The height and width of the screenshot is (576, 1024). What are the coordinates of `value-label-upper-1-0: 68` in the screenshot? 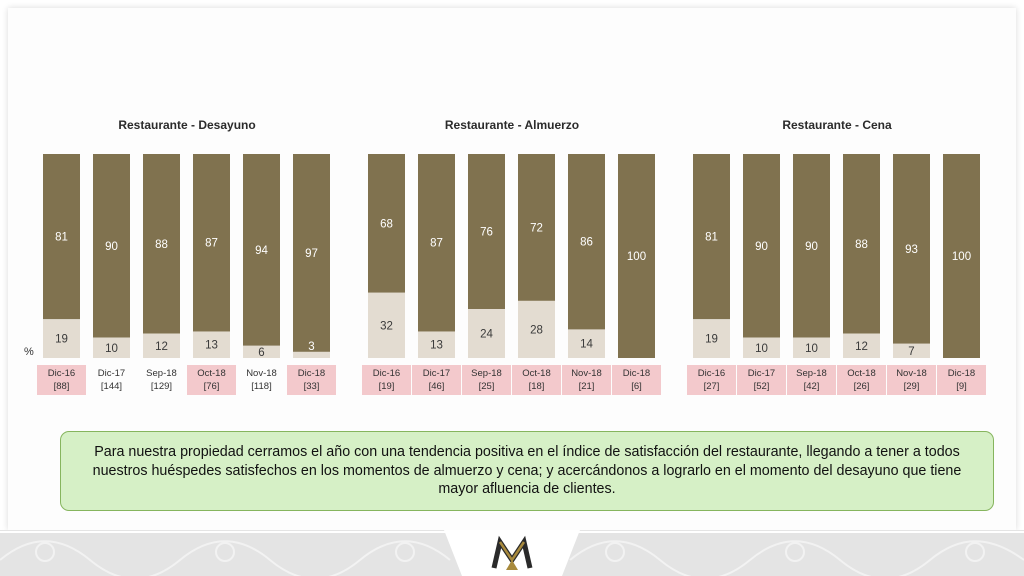 It's located at (386, 224).